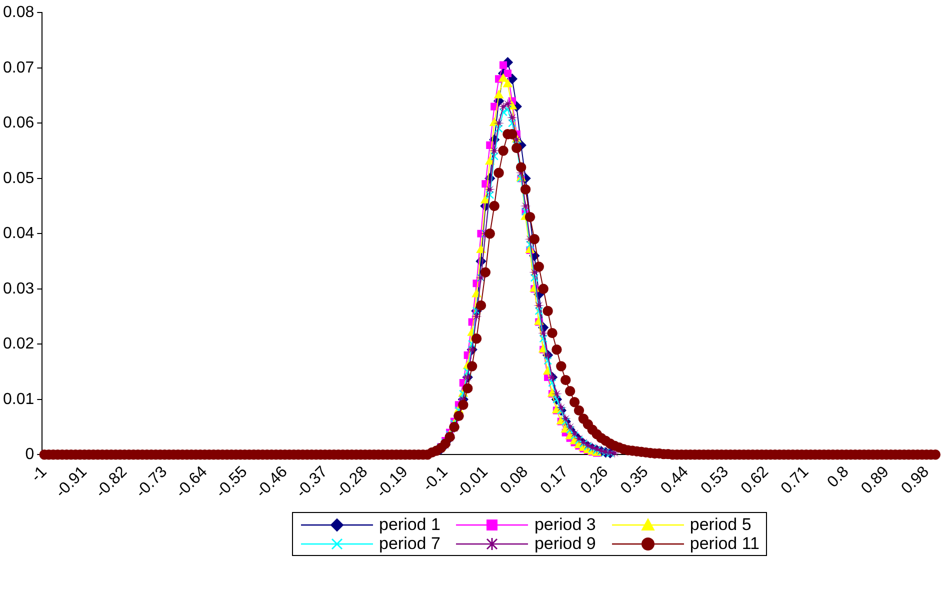 The image size is (952, 591). What do you see at coordinates (436, 479) in the screenshot?
I see `x-tick-label: -0.1` at bounding box center [436, 479].